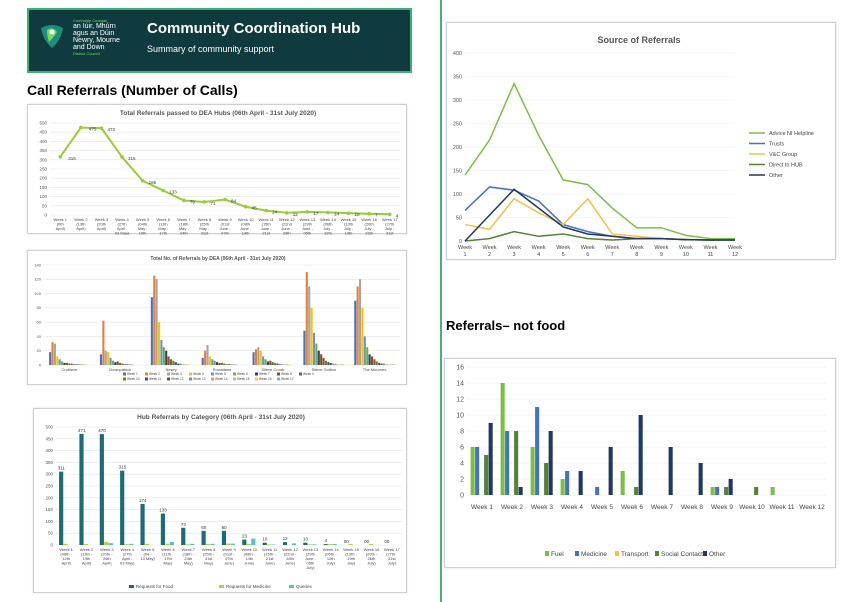 This screenshot has height=602, width=850. Describe the element at coordinates (127, 556) in the screenshot. I see `x-tick-label: Week 4 (27th April -03 May)` at that location.